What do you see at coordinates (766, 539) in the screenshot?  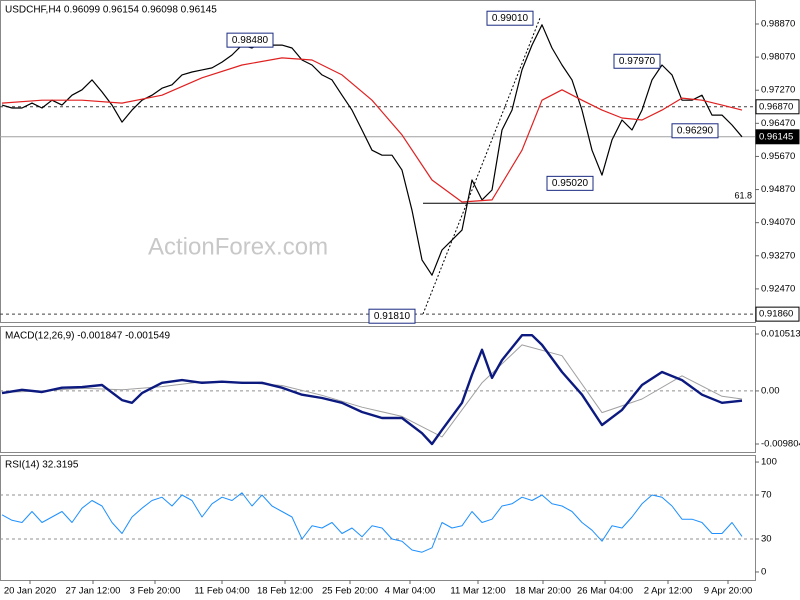 I see `y-tick-label: 30` at bounding box center [766, 539].